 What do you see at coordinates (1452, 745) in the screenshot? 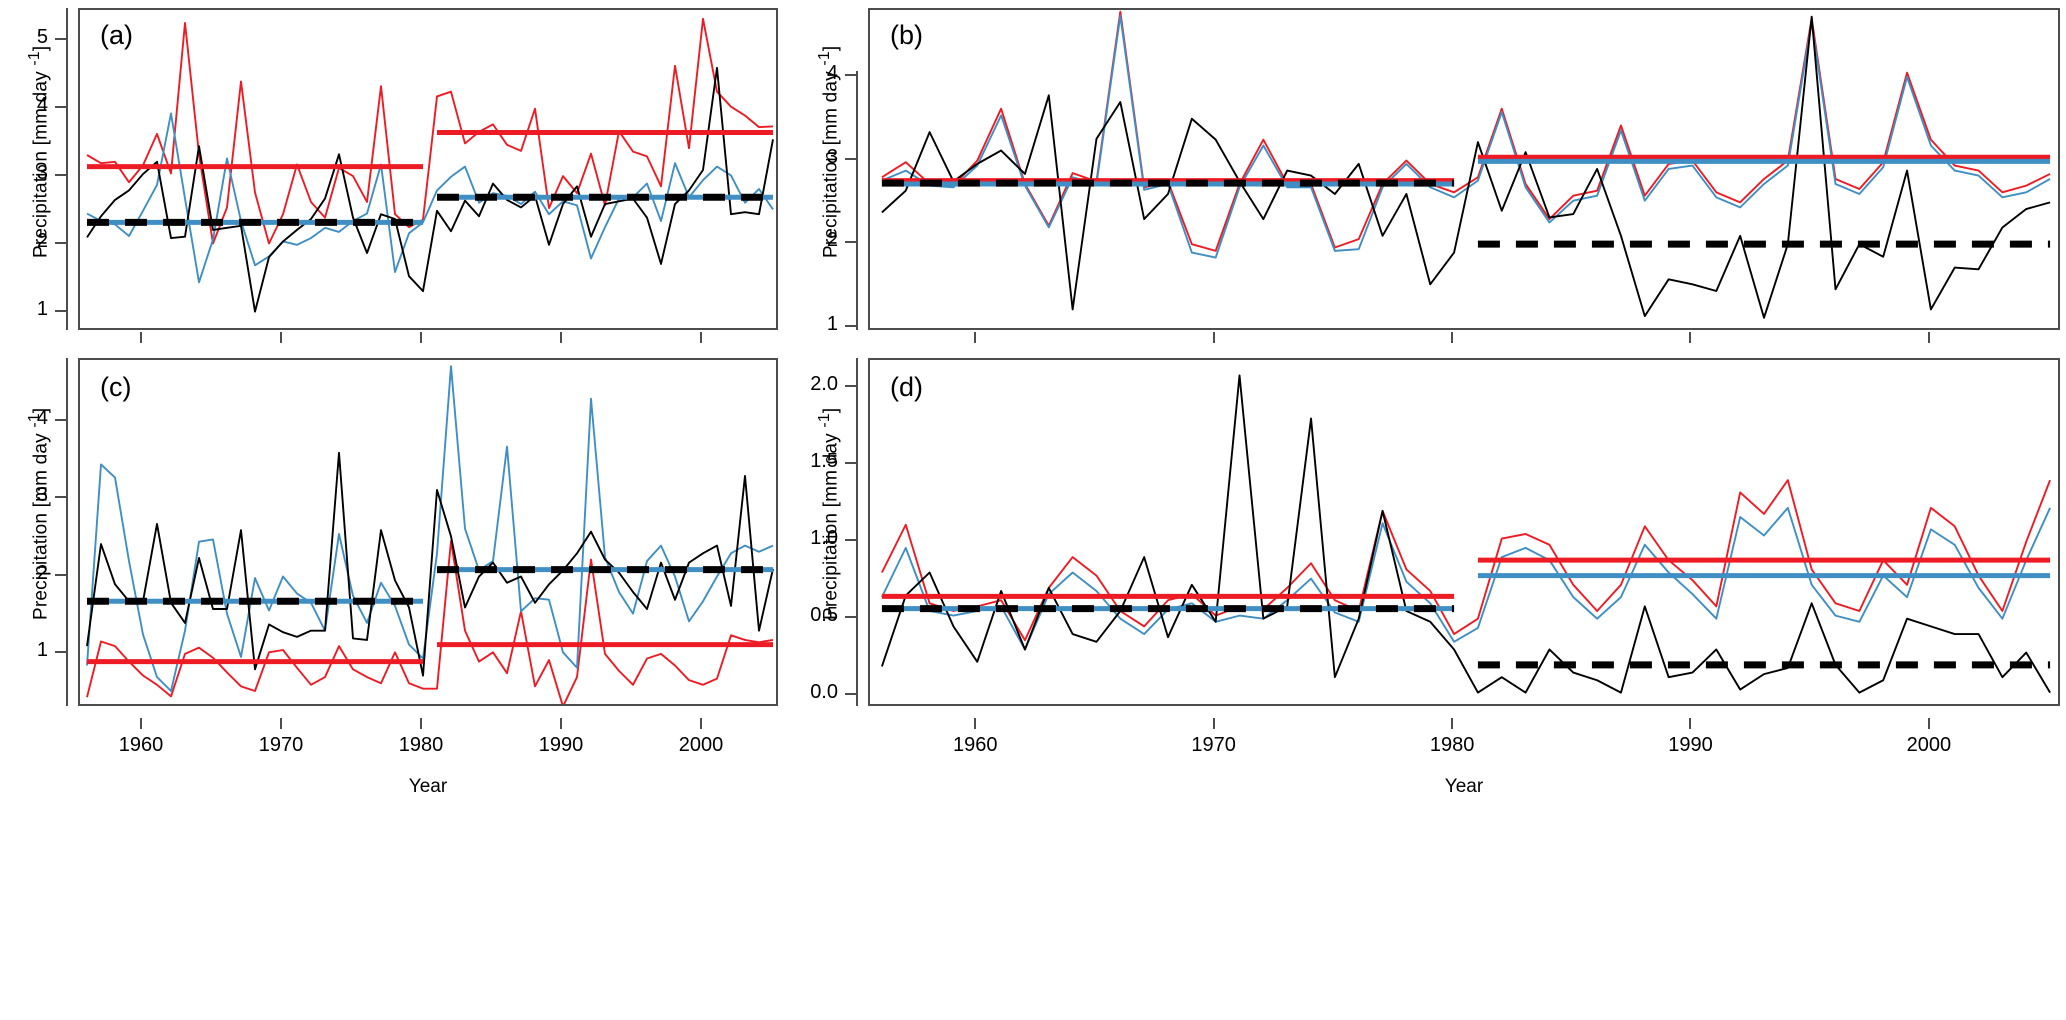
I see `panel-d-x-tick-label: 1980` at bounding box center [1452, 745].